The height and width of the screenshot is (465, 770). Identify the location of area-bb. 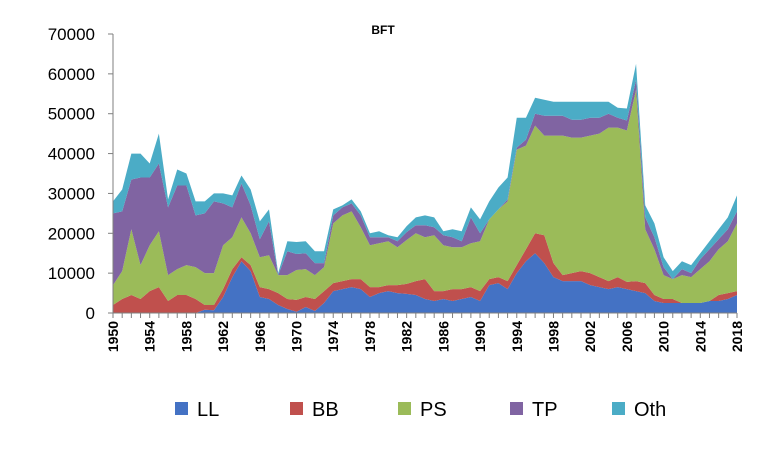
(425, 273).